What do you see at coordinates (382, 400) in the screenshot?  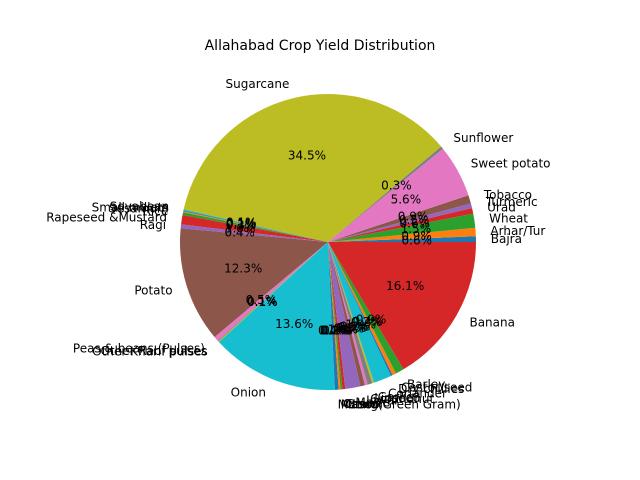 I see `category-label-jowar: Jowar` at bounding box center [382, 400].